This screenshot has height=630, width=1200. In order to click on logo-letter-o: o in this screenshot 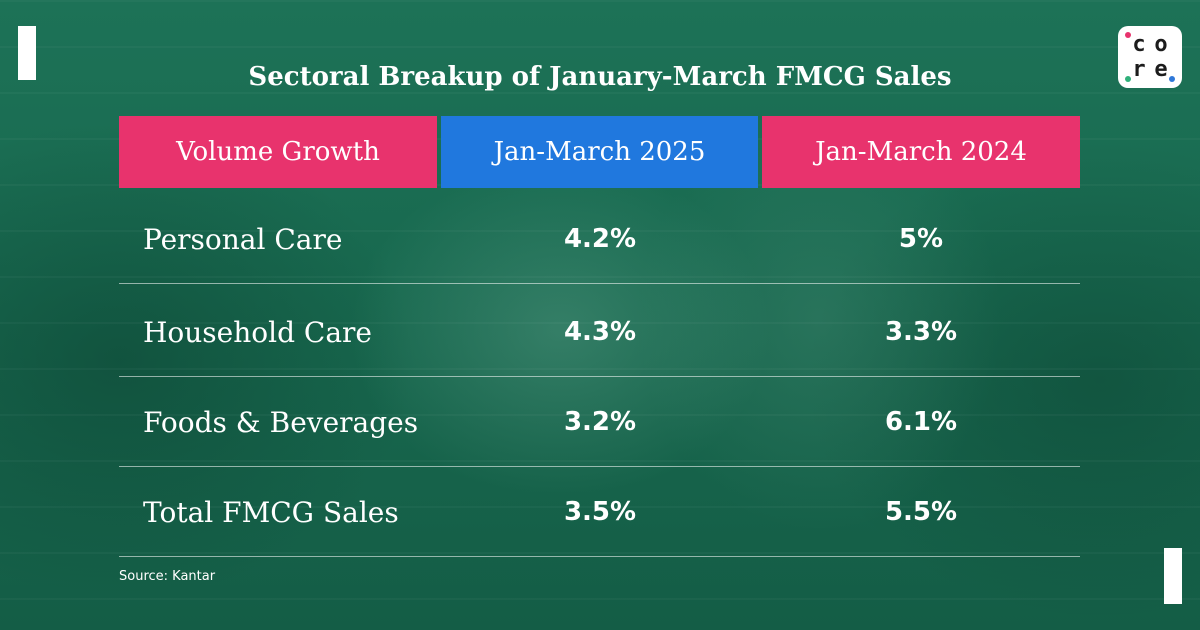, I will do `click(1161, 44)`.